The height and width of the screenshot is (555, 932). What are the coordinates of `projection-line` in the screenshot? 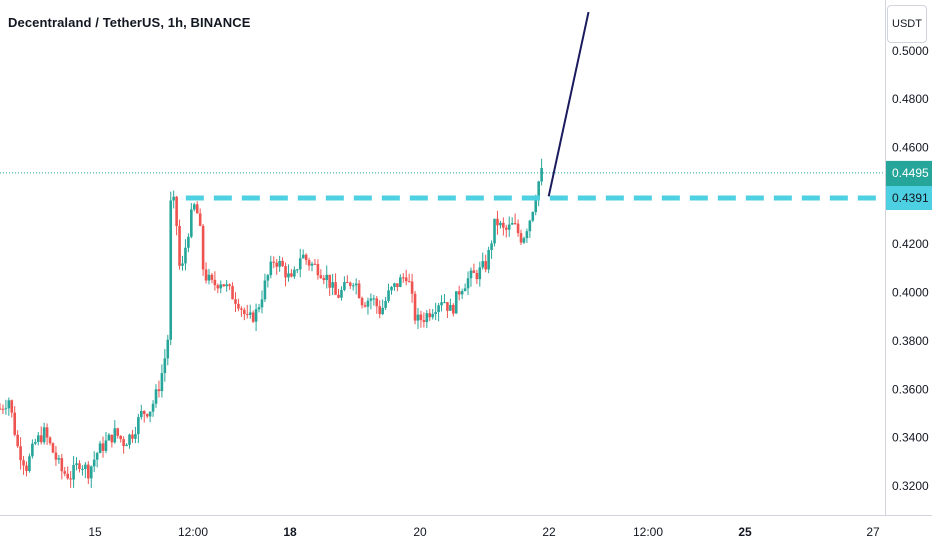 It's located at (568, 104).